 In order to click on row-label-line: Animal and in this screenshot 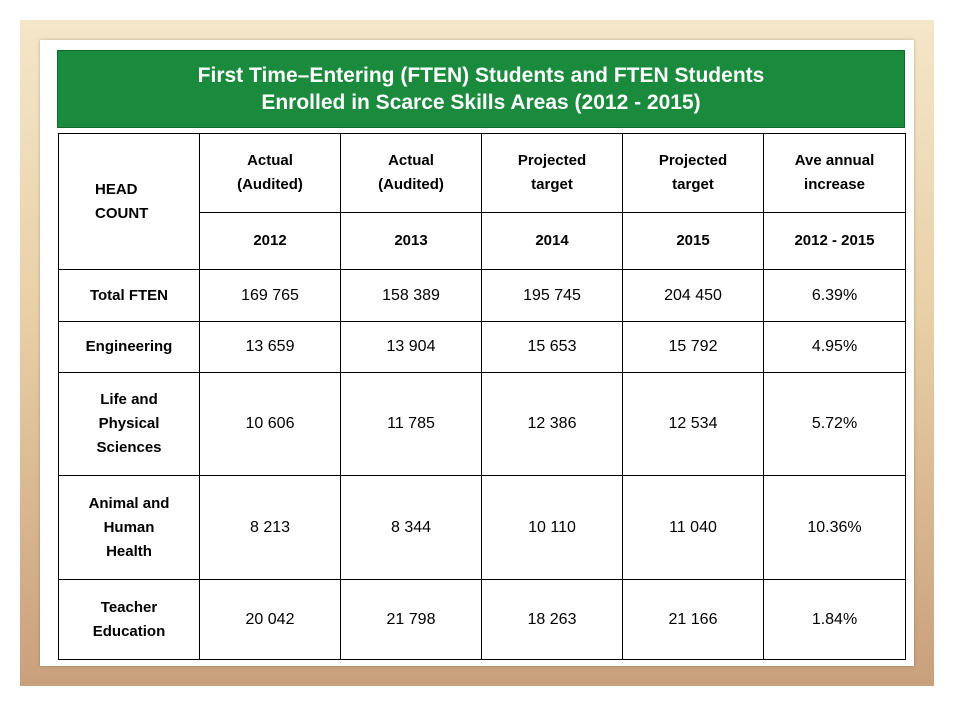, I will do `click(129, 503)`.